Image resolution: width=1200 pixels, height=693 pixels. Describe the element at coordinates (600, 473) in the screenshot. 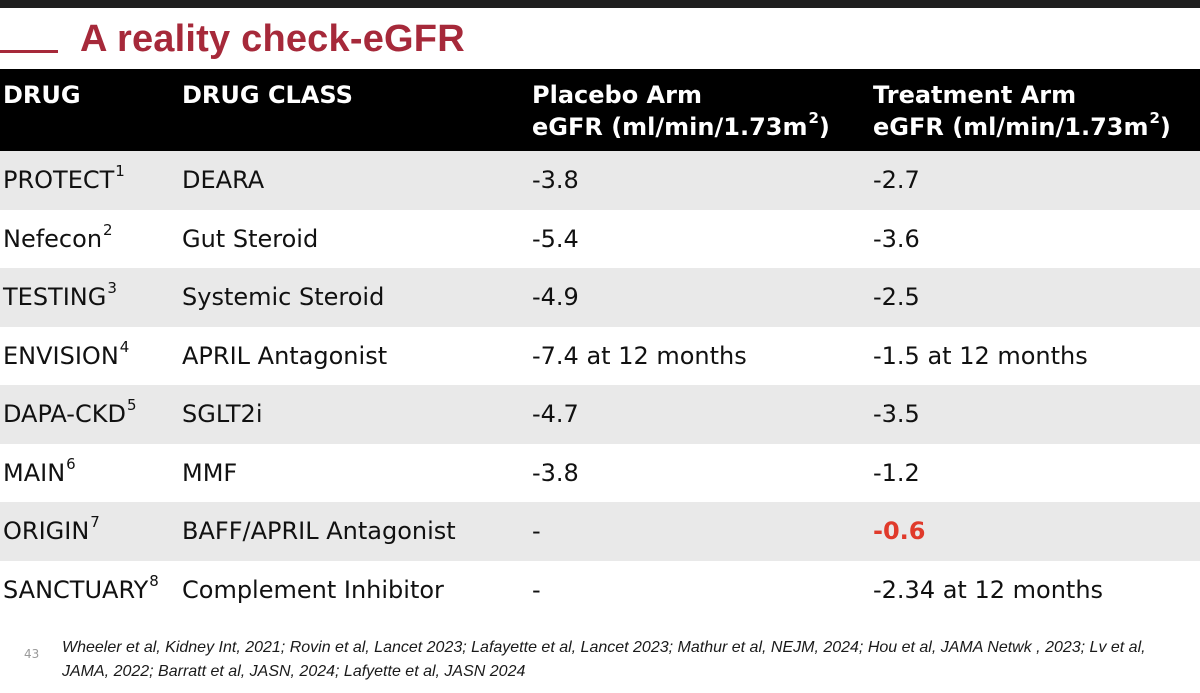

I see `table-row: MAIN6 MMF -3.8 -1.2` at that location.